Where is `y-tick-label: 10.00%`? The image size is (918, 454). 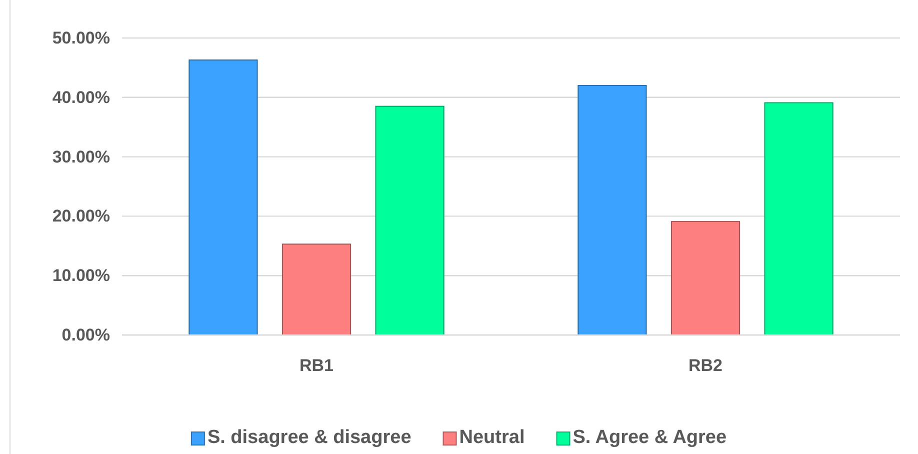 y-tick-label: 10.00% is located at coordinates (81, 276).